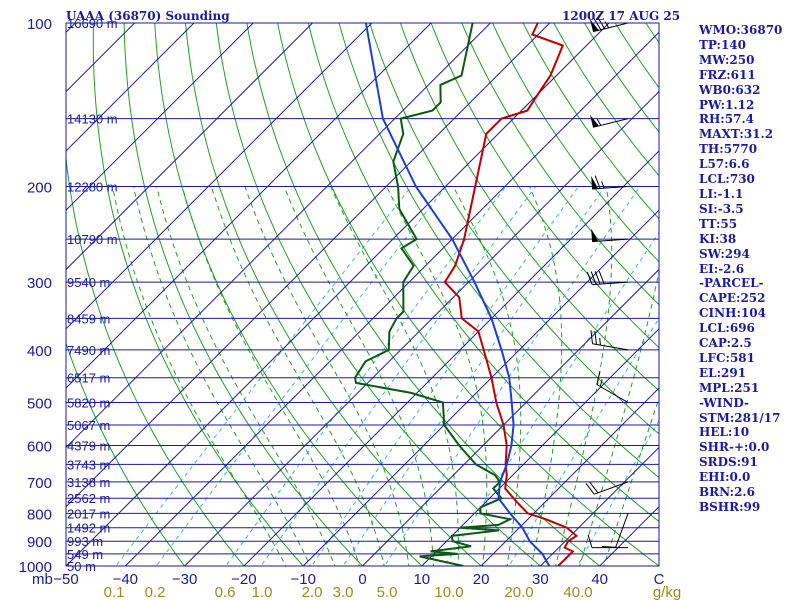  I want to click on height-tick-label: 2017 m, so click(88, 513).